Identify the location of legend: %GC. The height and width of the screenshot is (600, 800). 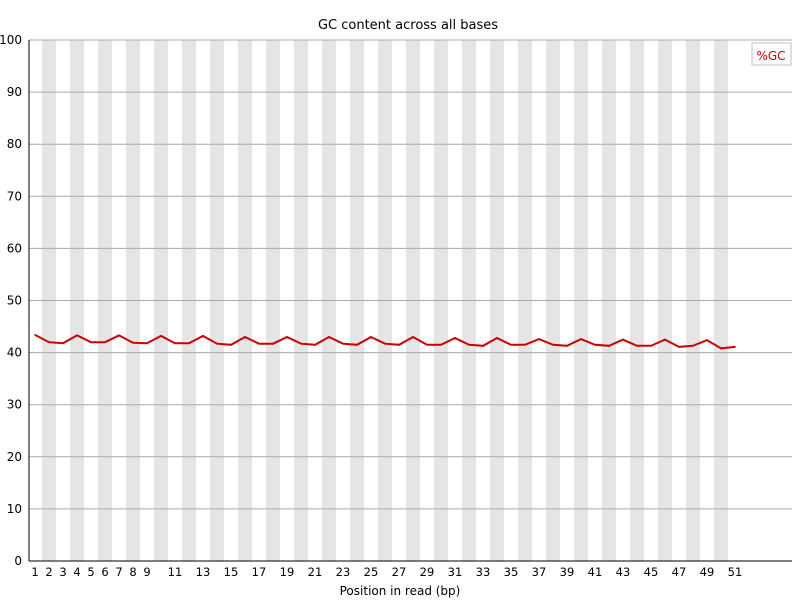
(771, 54).